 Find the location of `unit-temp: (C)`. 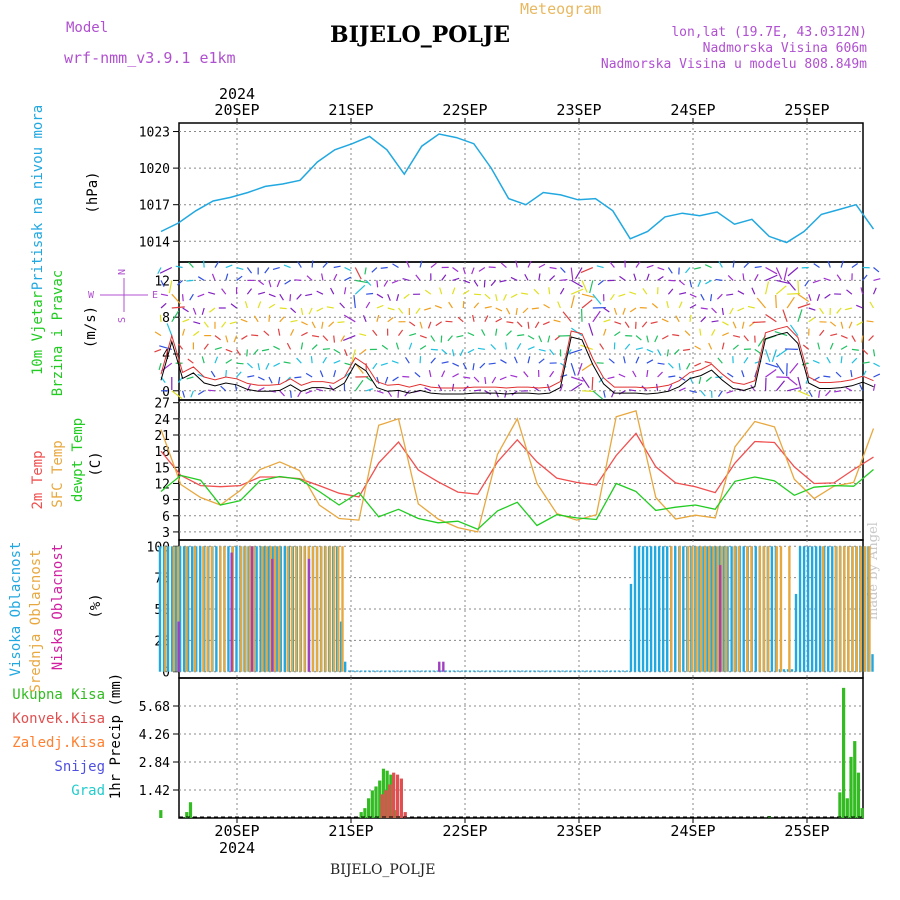

unit-temp: (C) is located at coordinates (96, 463).